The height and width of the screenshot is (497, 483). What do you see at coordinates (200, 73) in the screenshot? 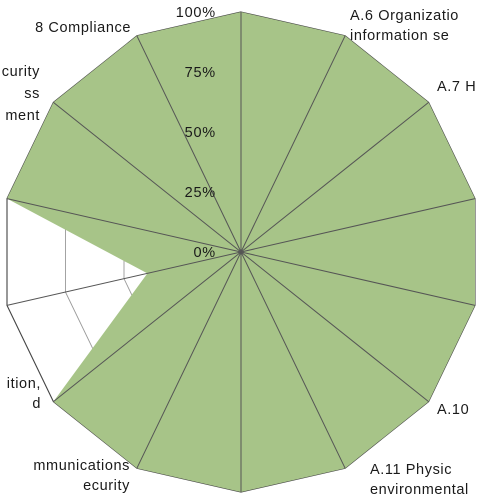
I see `tick-label-75: 75%` at bounding box center [200, 73].